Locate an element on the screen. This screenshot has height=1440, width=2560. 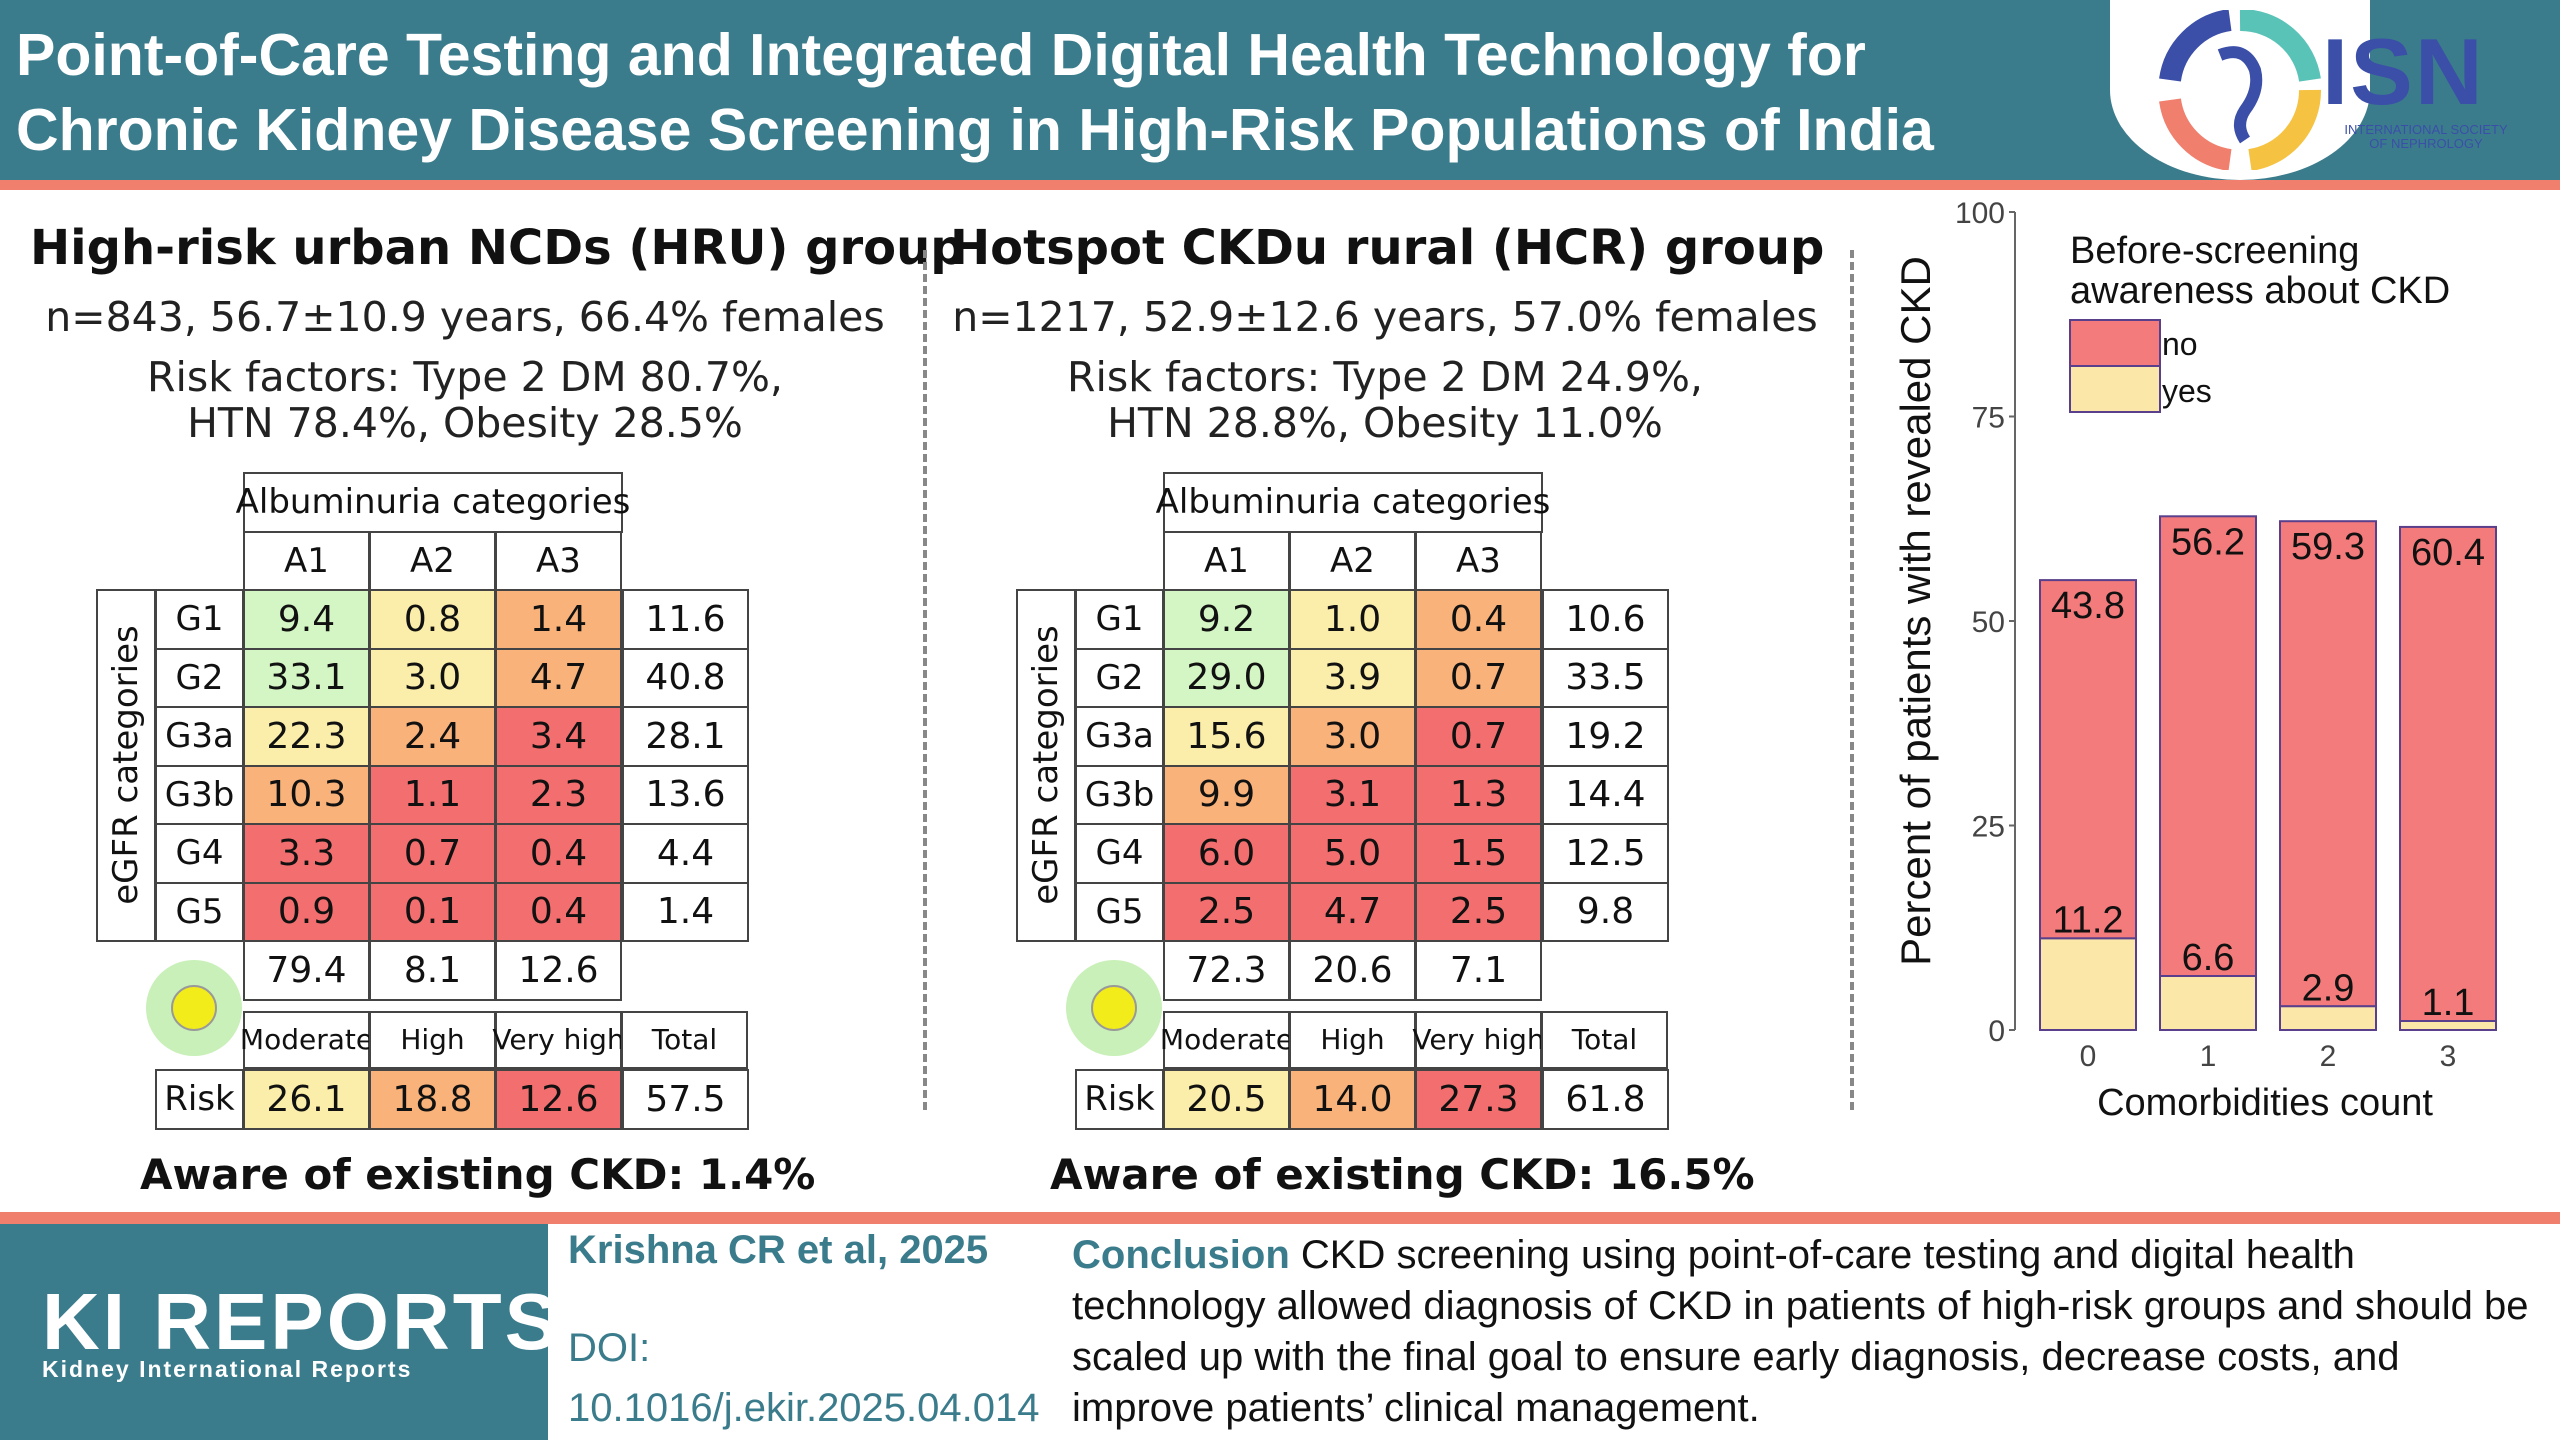
header-divider is located at coordinates (1280, 185).